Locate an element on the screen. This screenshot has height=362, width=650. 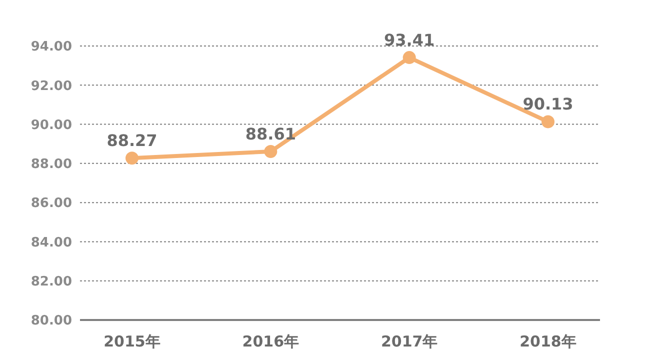
data-label: 88.61 is located at coordinates (270, 134).